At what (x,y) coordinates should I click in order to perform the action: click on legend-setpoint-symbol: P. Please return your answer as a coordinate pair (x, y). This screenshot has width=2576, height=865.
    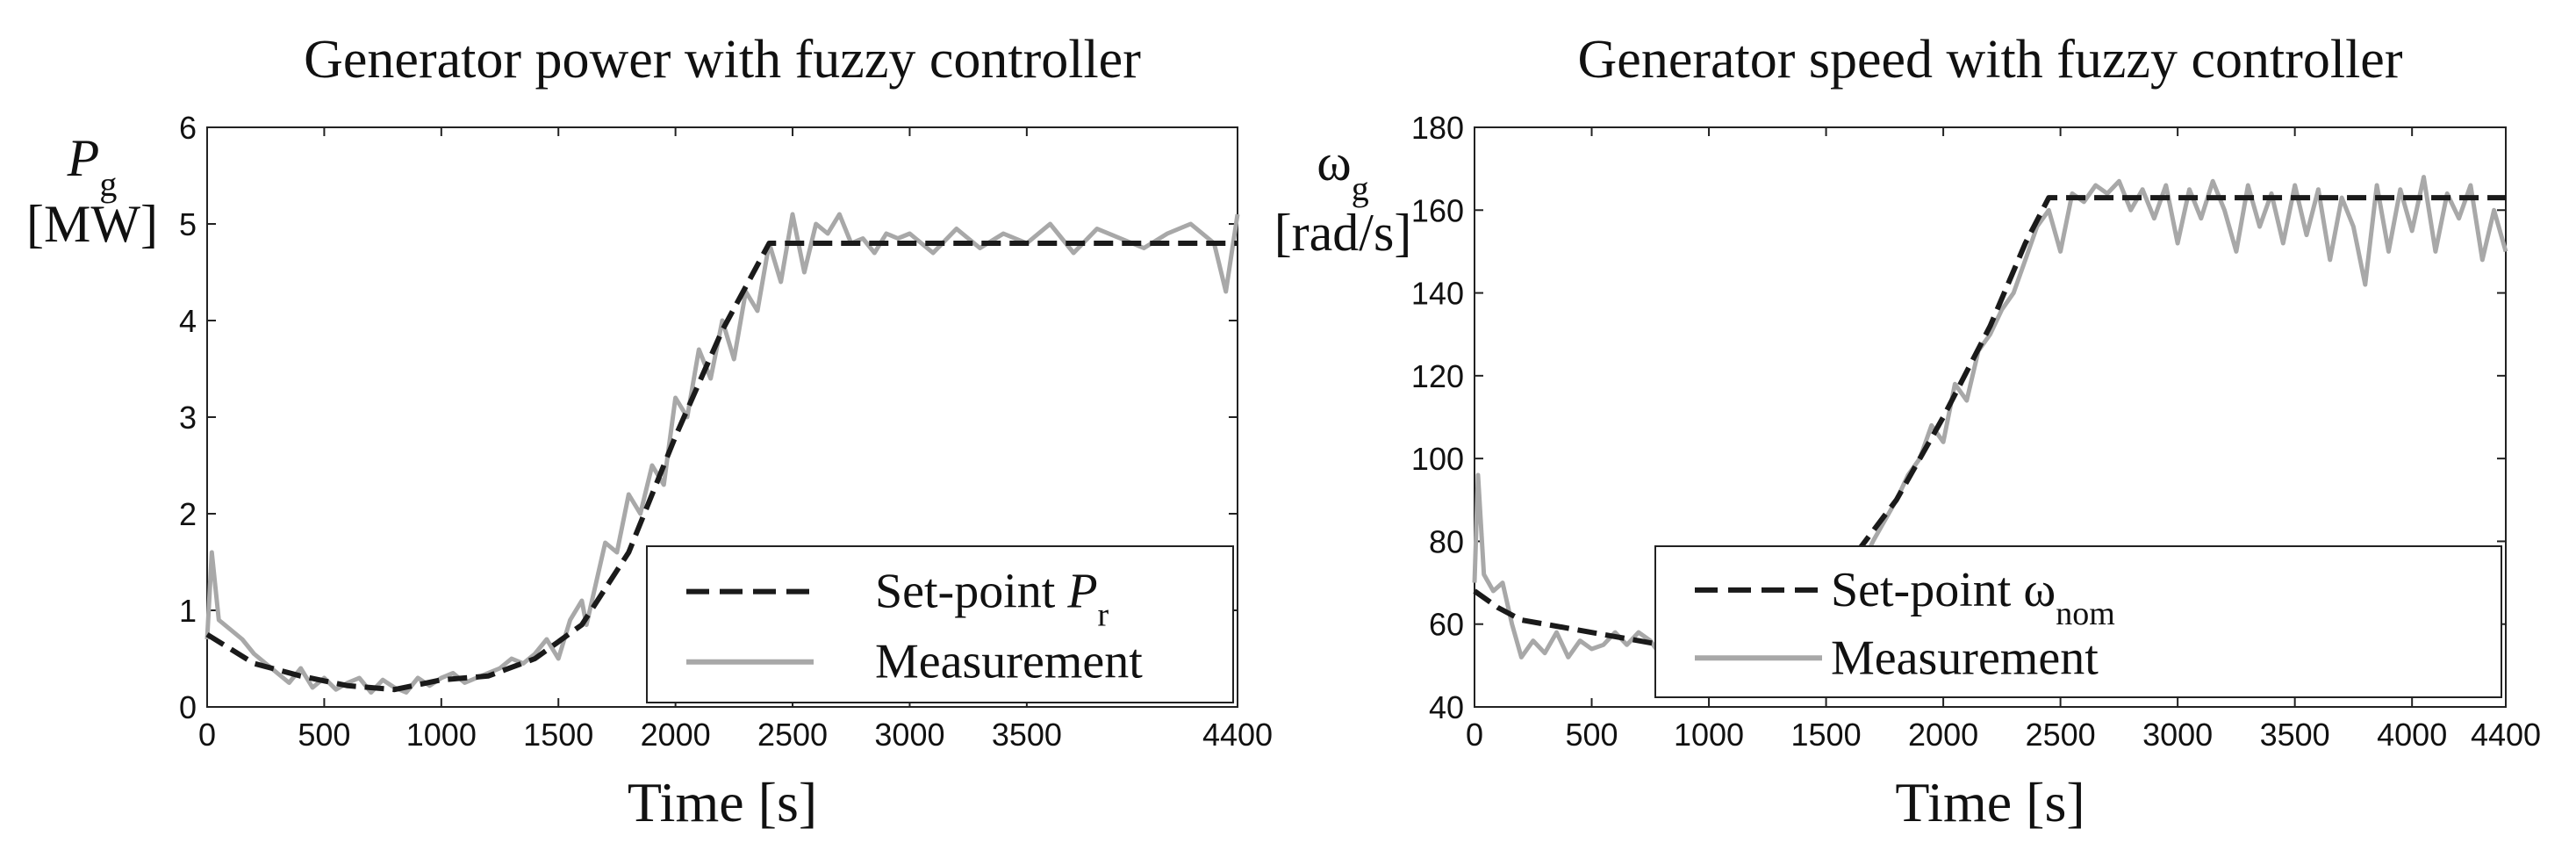
    Looking at the image, I should click on (1081, 592).